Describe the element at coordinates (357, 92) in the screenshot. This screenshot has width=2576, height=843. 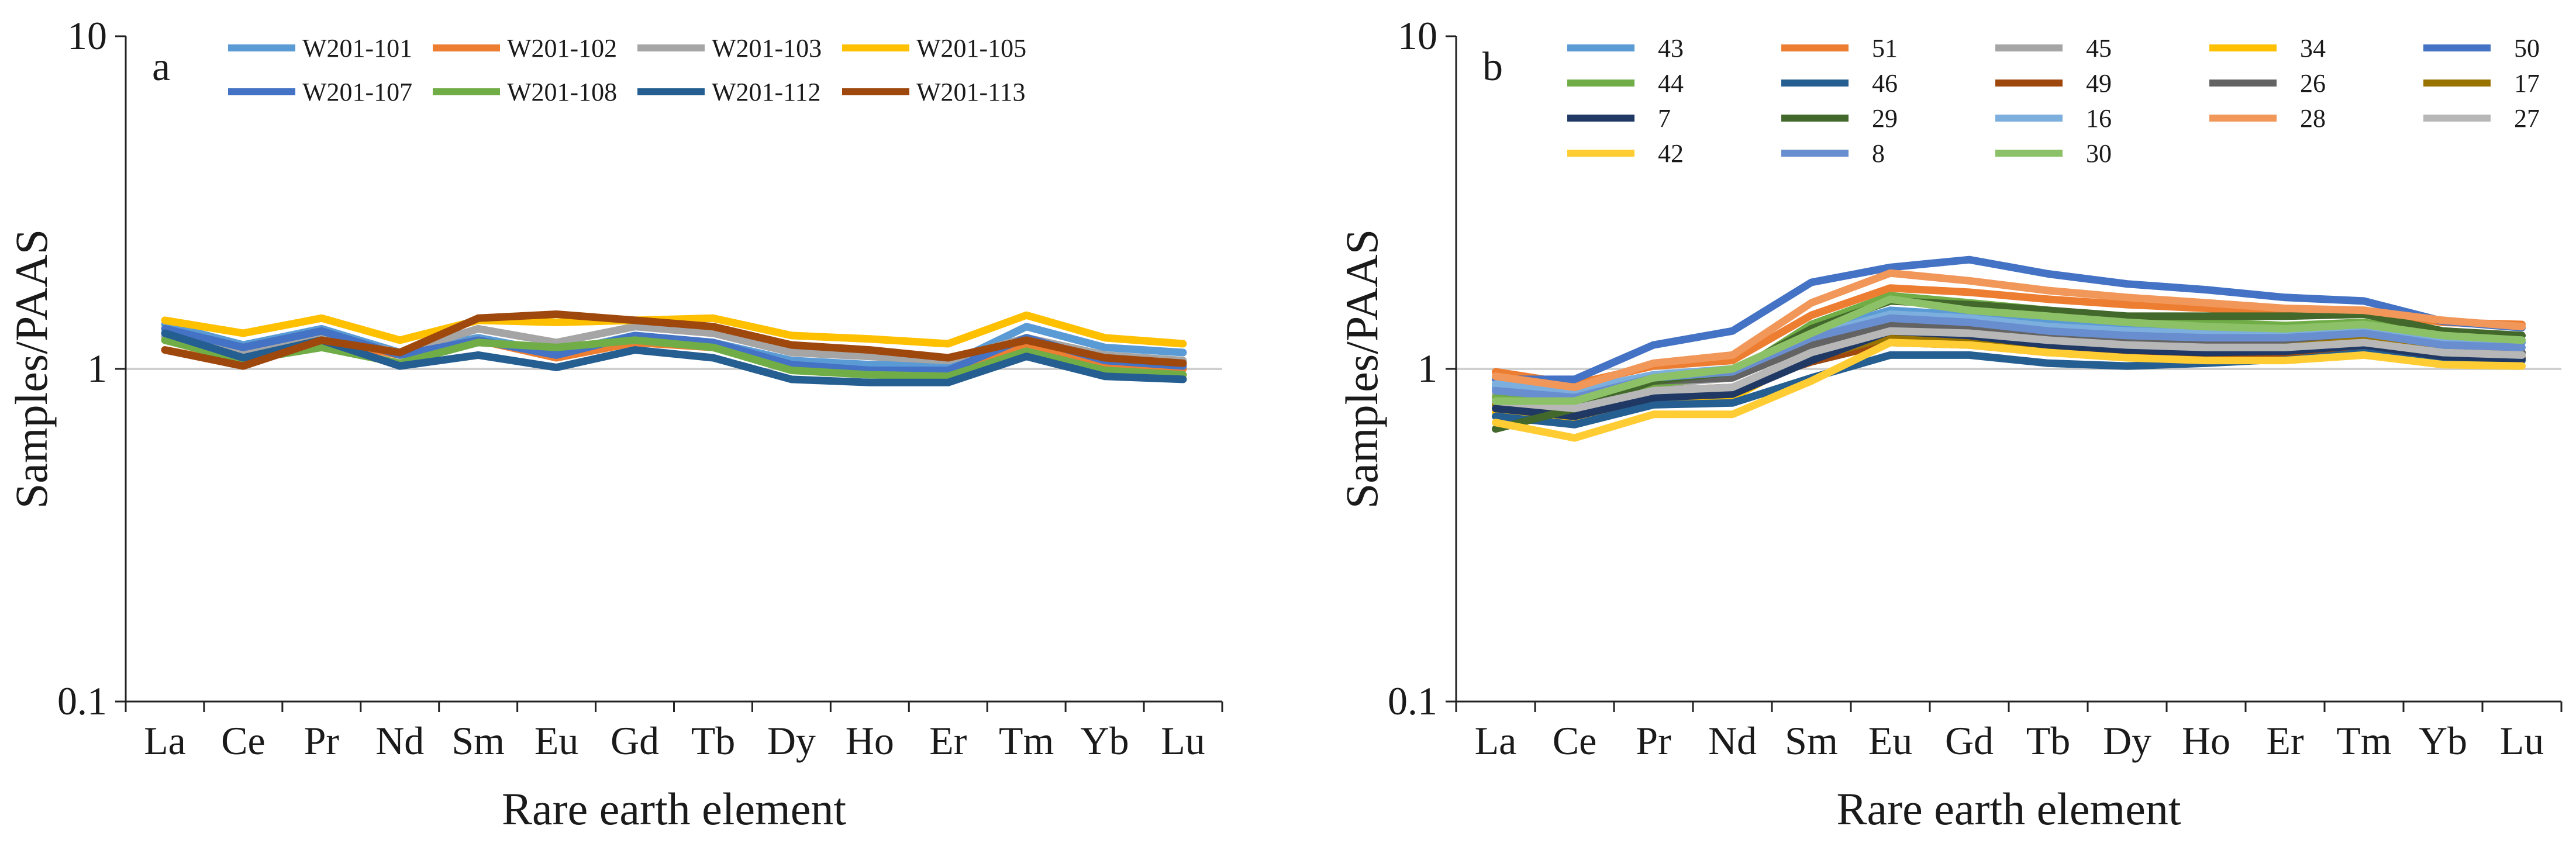
I see `legend-label-W201-107: W201-107` at that location.